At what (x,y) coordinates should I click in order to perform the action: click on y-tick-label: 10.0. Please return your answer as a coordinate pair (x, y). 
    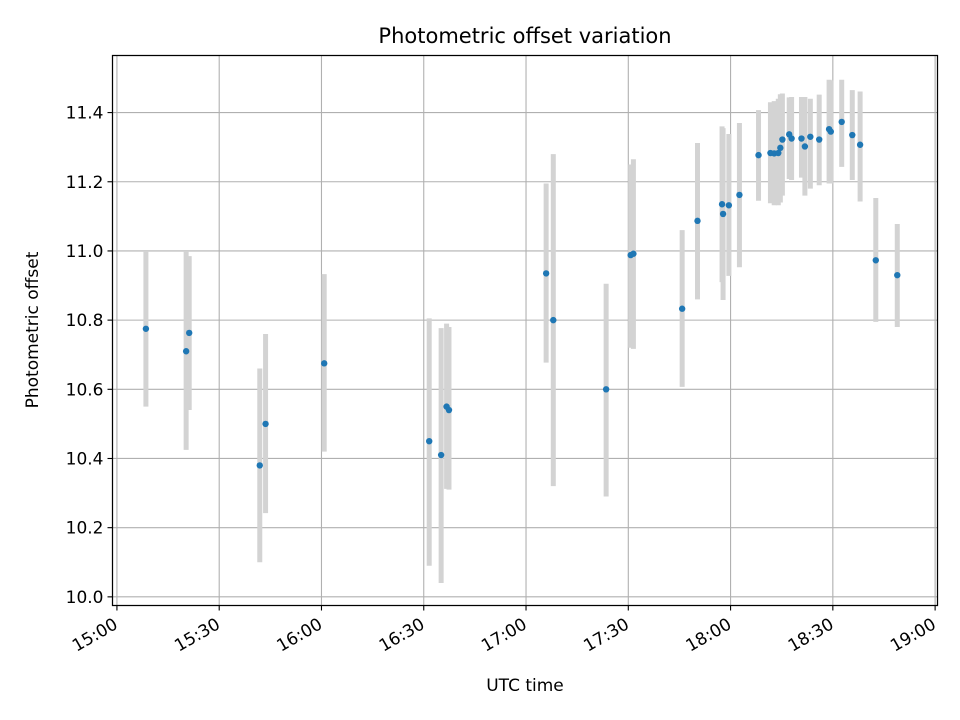
    Looking at the image, I should click on (85, 598).